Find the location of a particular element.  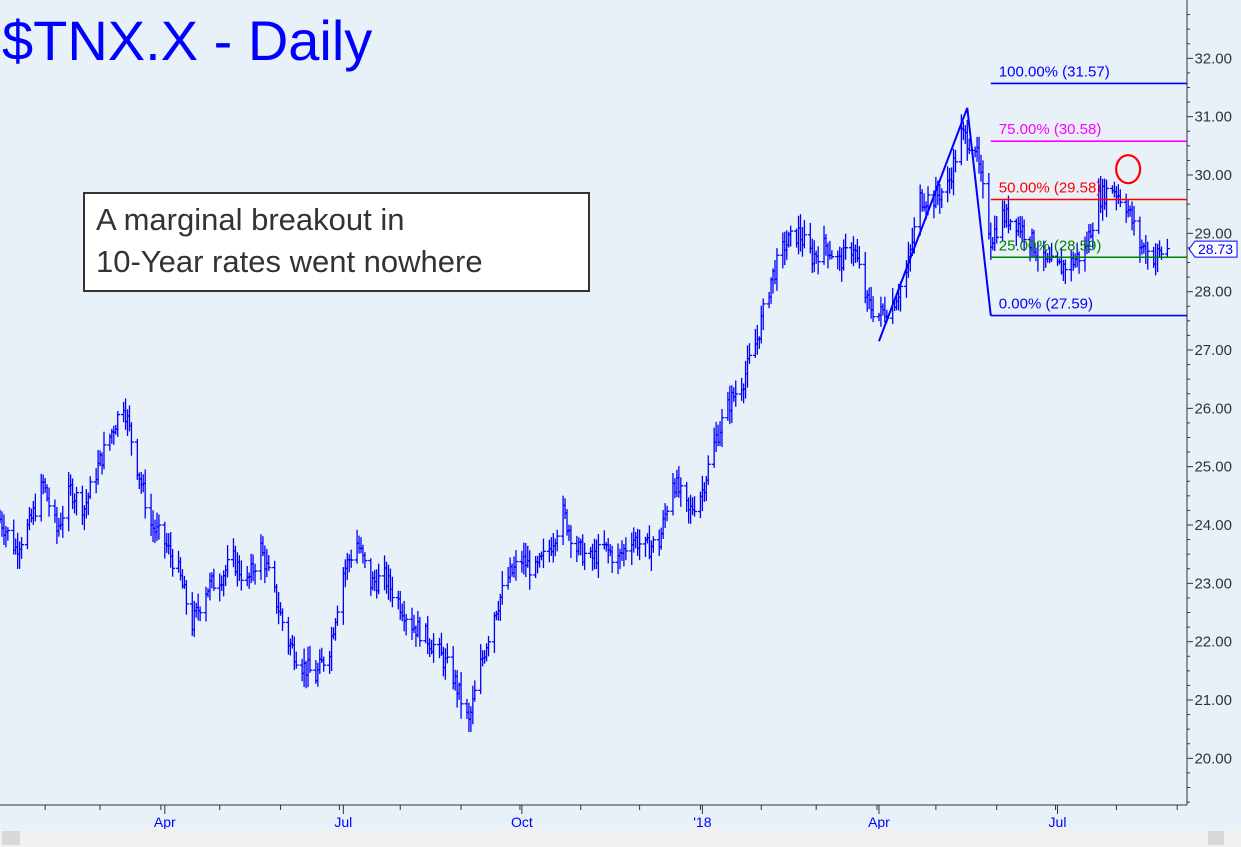

scrollbar-track is located at coordinates (620, 838).